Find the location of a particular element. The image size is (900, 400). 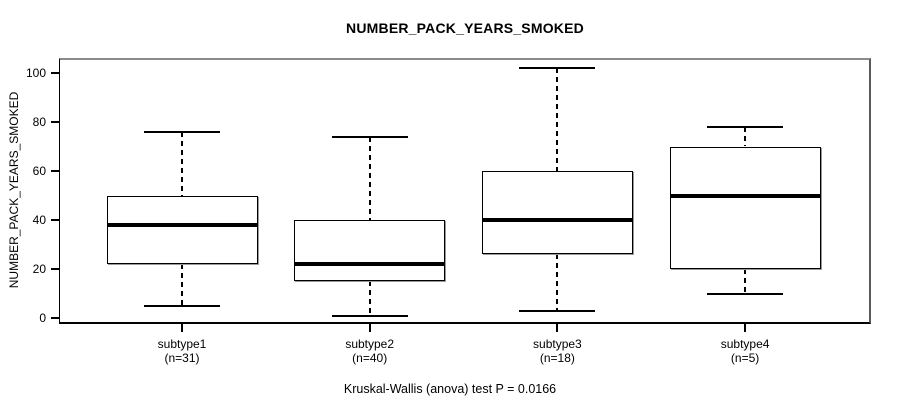

group-name: subtype3 is located at coordinates (557, 344).